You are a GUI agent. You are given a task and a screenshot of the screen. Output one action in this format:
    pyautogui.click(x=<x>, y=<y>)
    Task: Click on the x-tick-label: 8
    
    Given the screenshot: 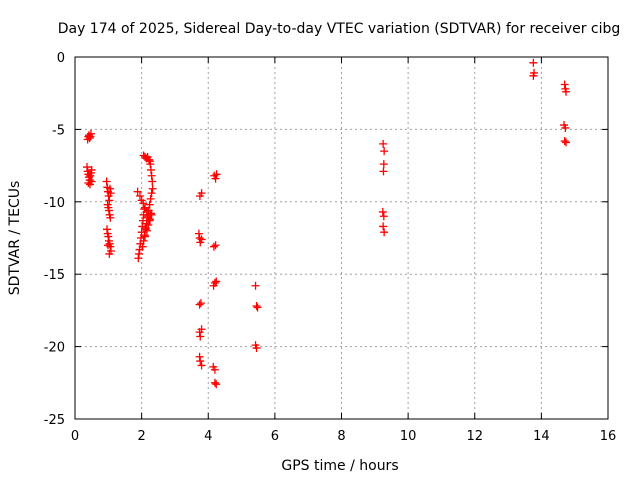 What is the action you would take?
    pyautogui.click(x=341, y=436)
    